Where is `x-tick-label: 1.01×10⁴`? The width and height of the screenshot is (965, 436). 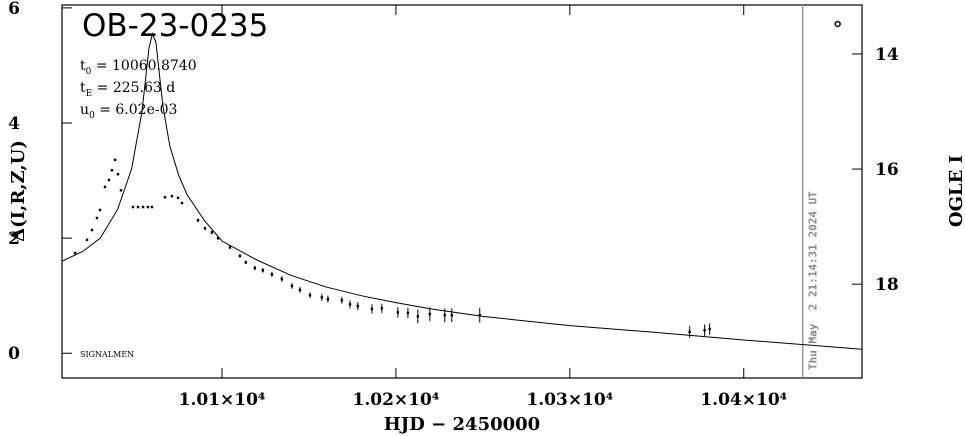
x-tick-label: 1.01×10⁴ is located at coordinates (222, 400).